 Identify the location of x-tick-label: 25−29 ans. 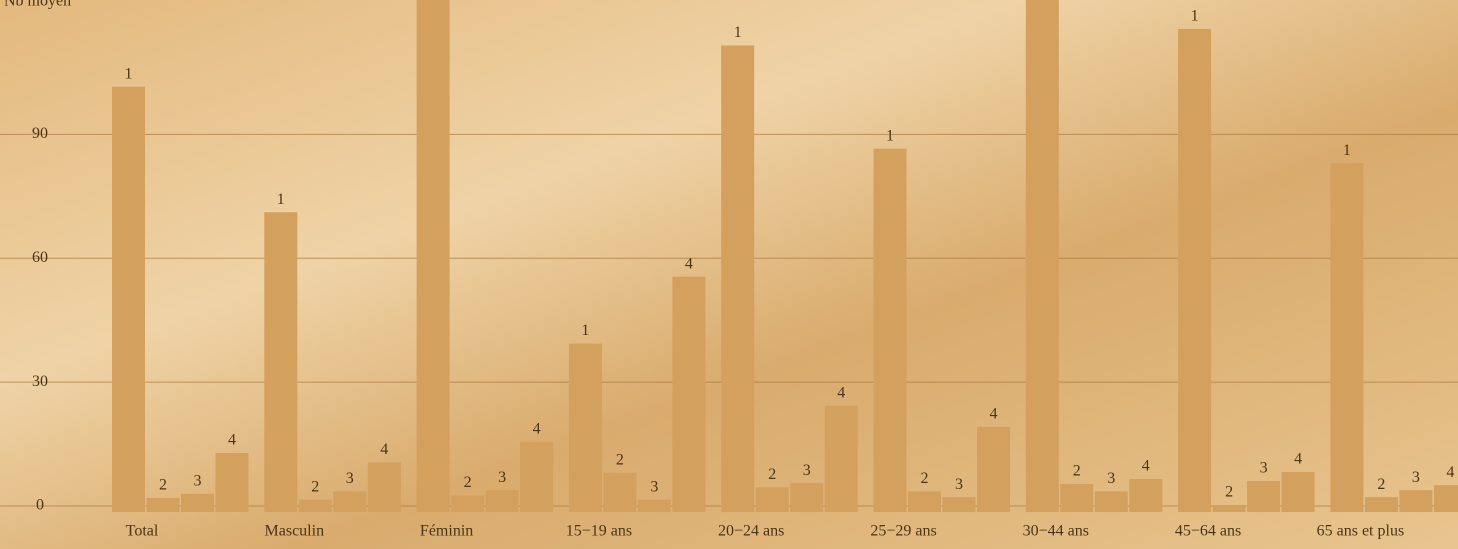
(903, 531).